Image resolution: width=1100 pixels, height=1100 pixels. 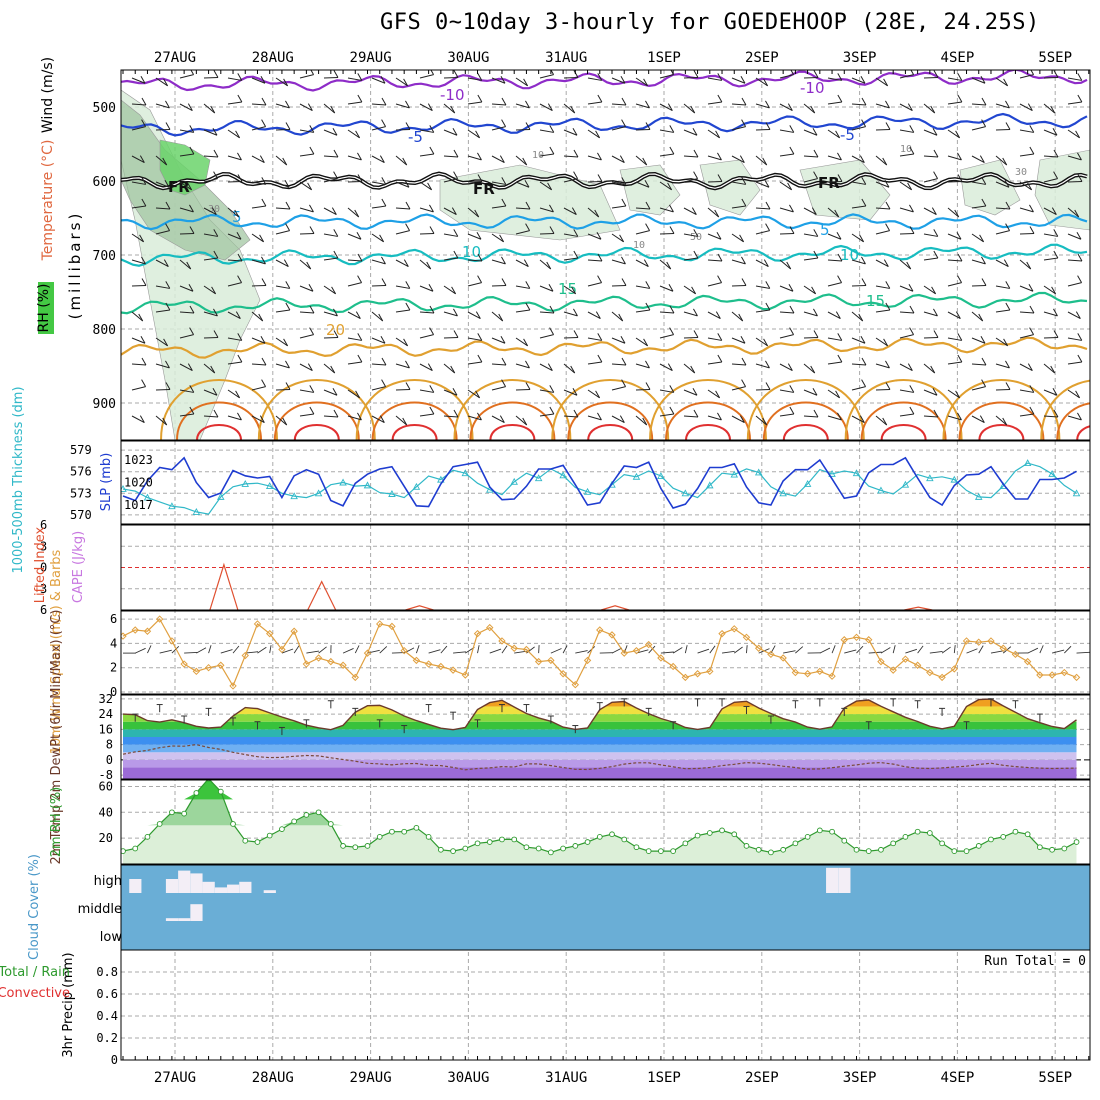 What do you see at coordinates (46, 308) in the screenshot?
I see `rh-legend-swatch` at bounding box center [46, 308].